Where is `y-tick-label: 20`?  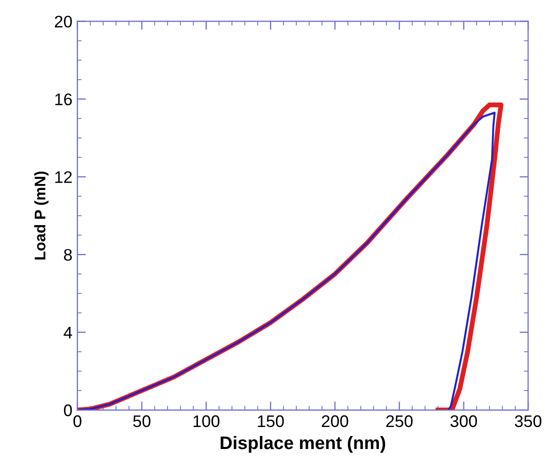
y-tick-label: 20 is located at coordinates (63, 22).